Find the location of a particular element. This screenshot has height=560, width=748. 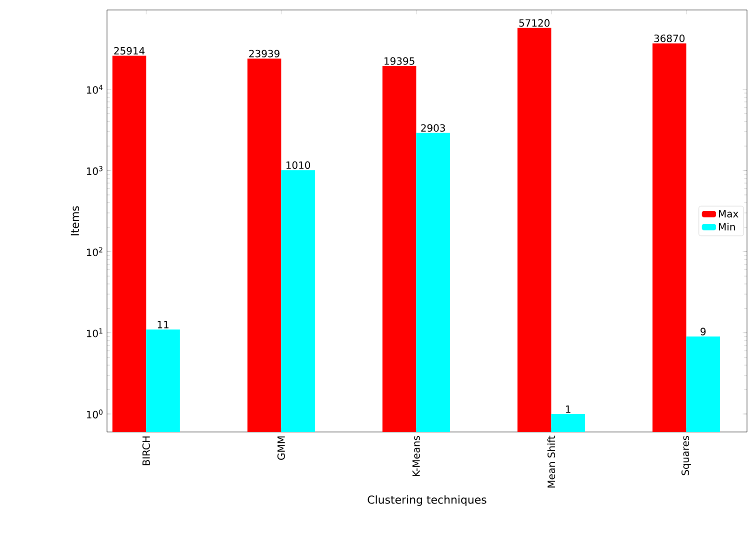

data-label: 57120 is located at coordinates (534, 23).